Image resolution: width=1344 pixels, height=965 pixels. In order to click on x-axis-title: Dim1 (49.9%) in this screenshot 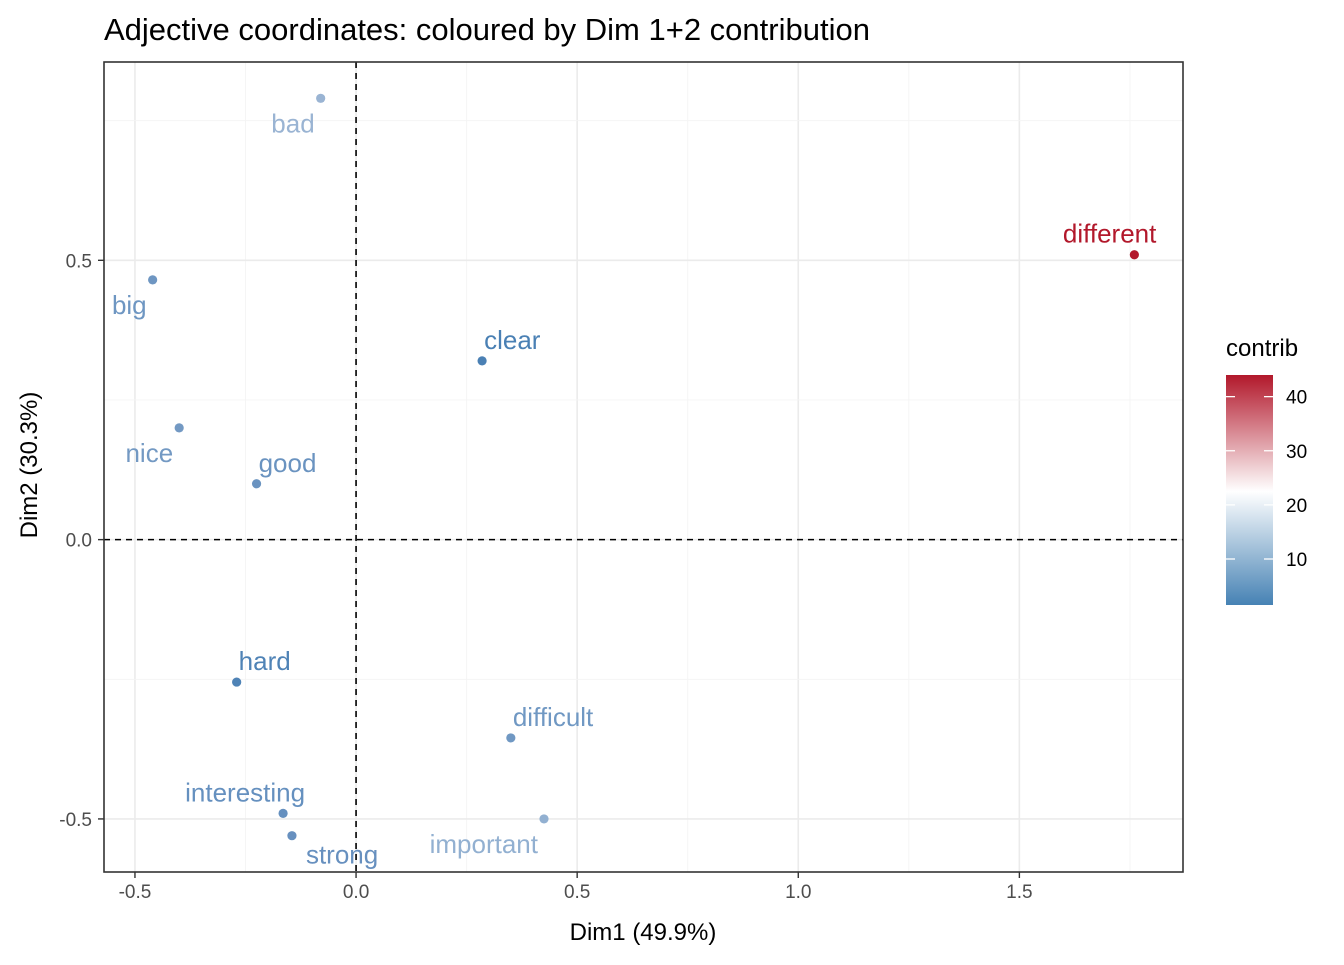, I will do `click(643, 932)`.